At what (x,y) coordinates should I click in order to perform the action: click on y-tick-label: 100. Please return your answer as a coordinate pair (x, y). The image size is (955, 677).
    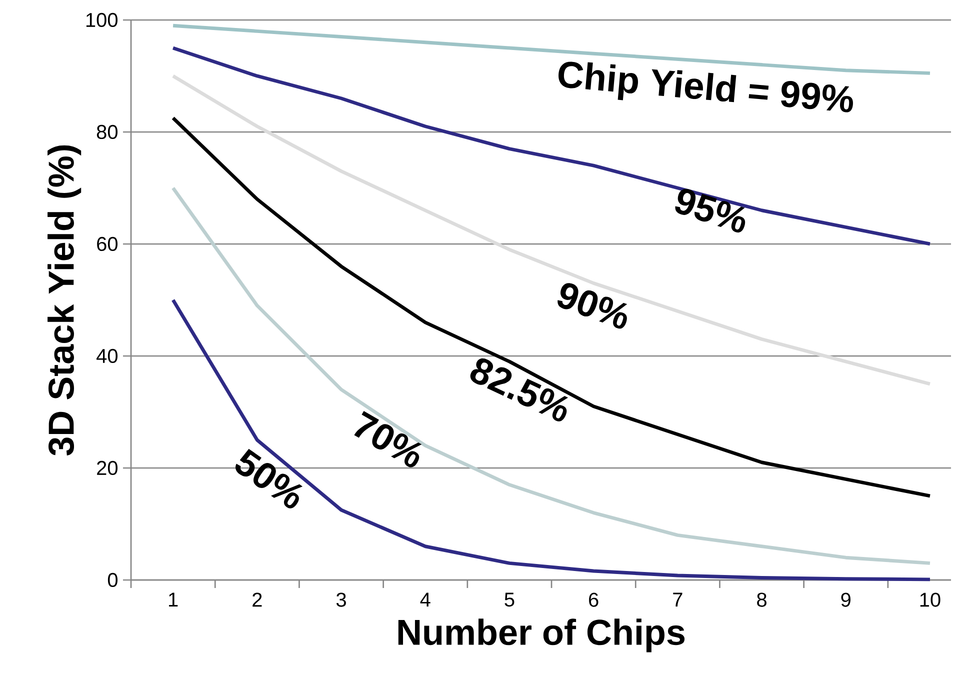
    Looking at the image, I should click on (102, 20).